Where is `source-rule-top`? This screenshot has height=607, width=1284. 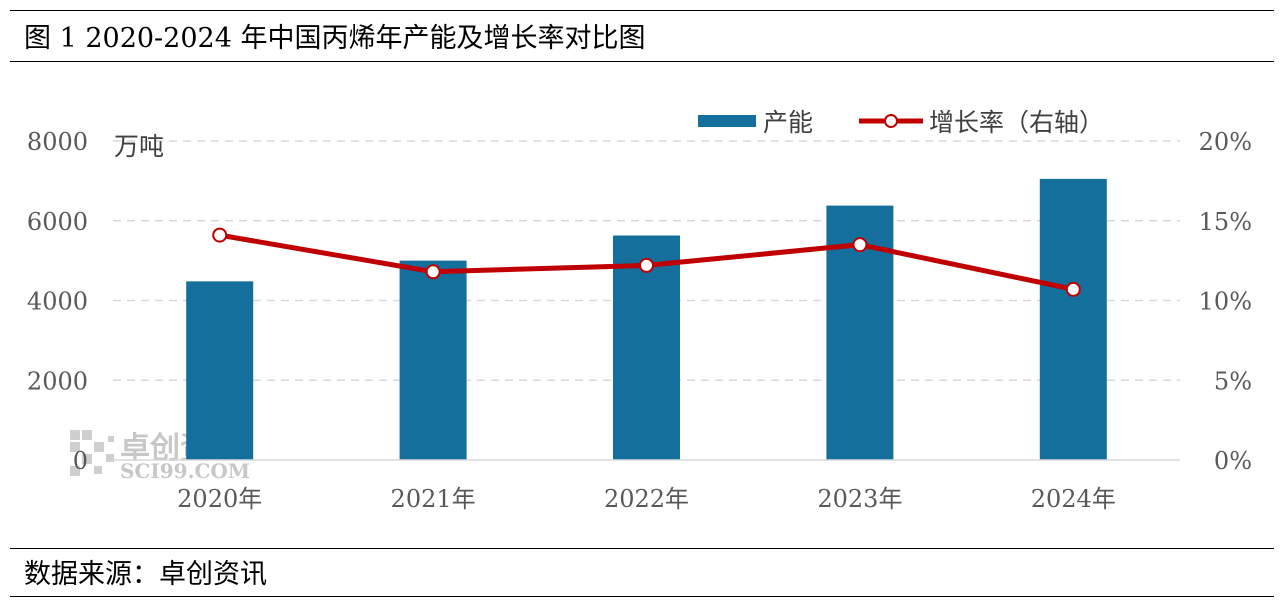 source-rule-top is located at coordinates (642, 548).